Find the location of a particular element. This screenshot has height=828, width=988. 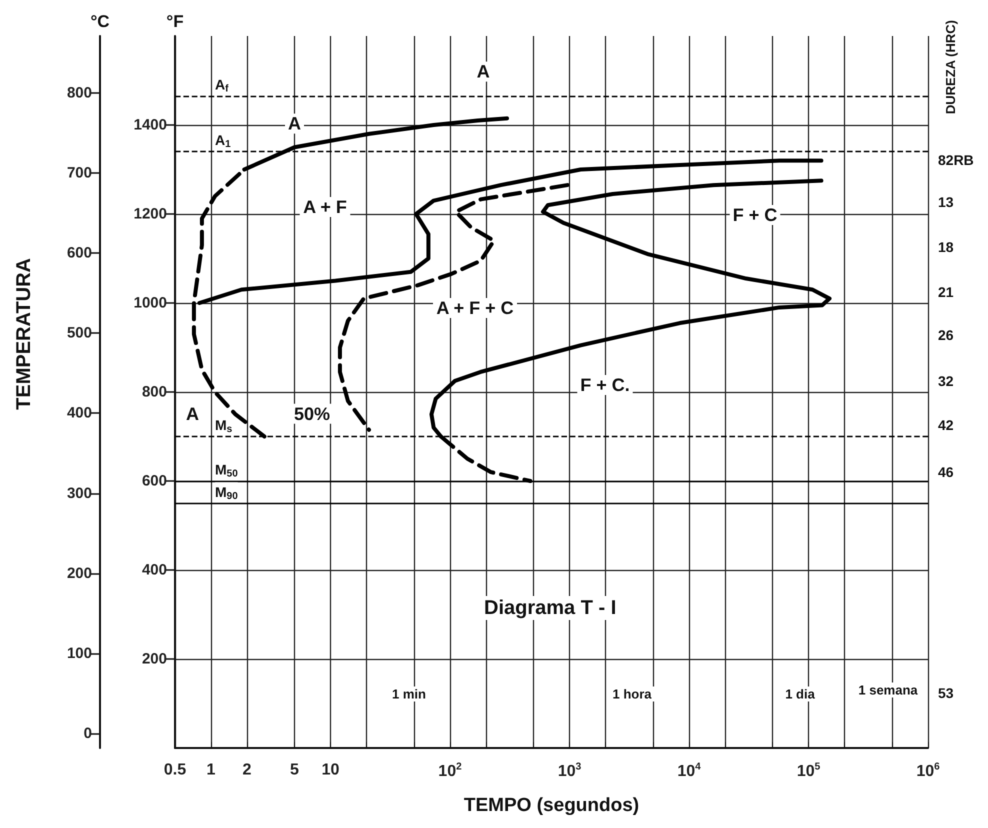

text: TEMPERATURA is located at coordinates (24, 334).